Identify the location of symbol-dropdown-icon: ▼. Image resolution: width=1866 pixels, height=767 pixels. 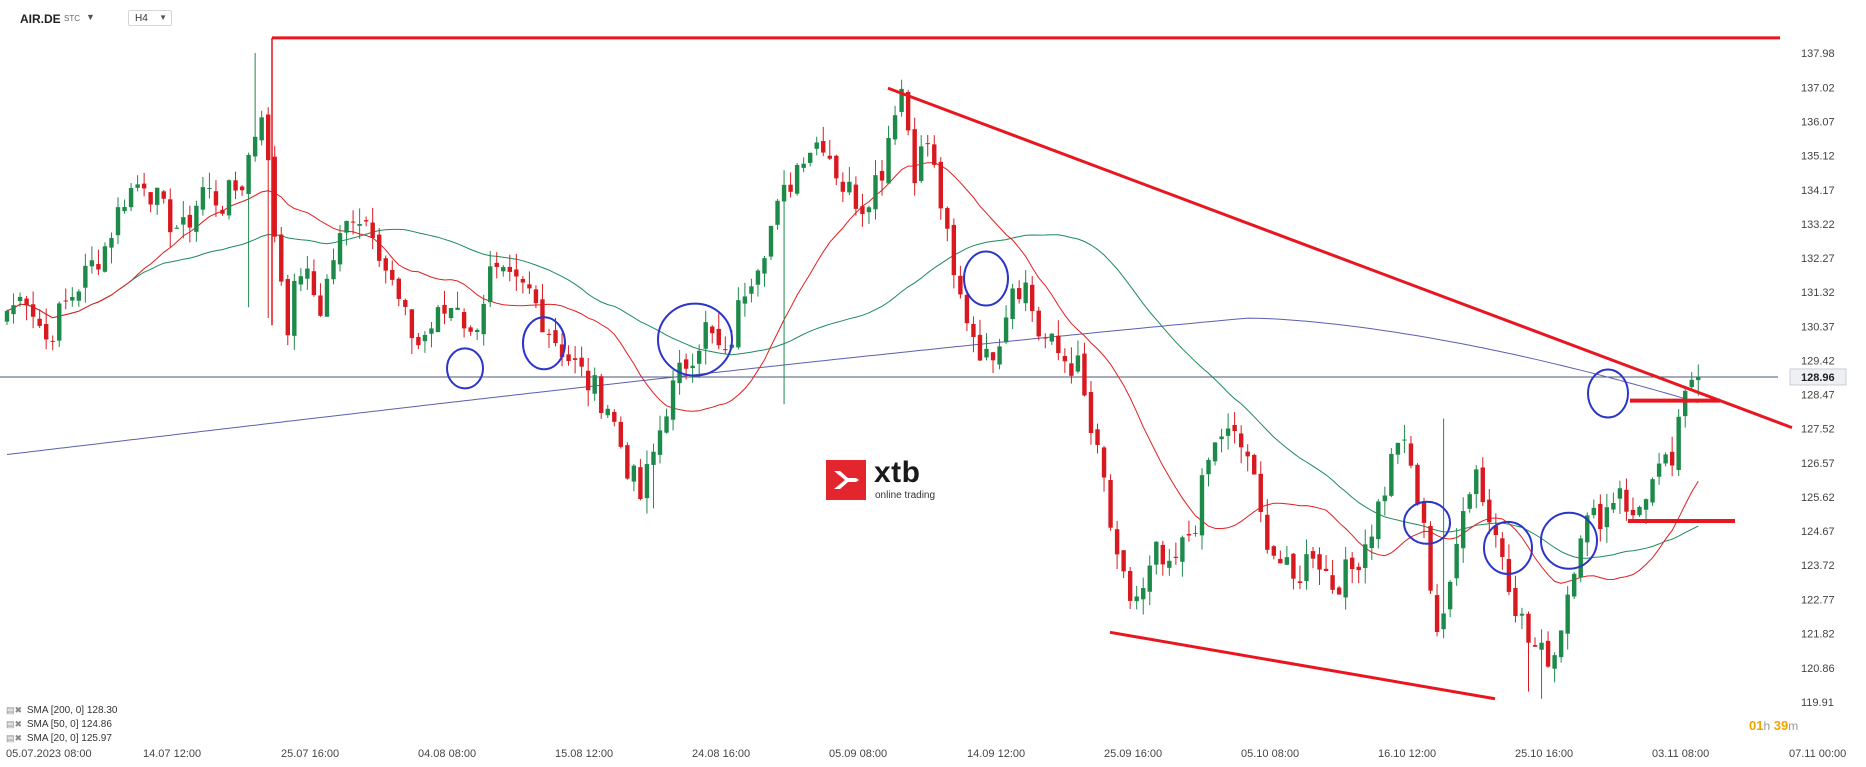
(90, 17).